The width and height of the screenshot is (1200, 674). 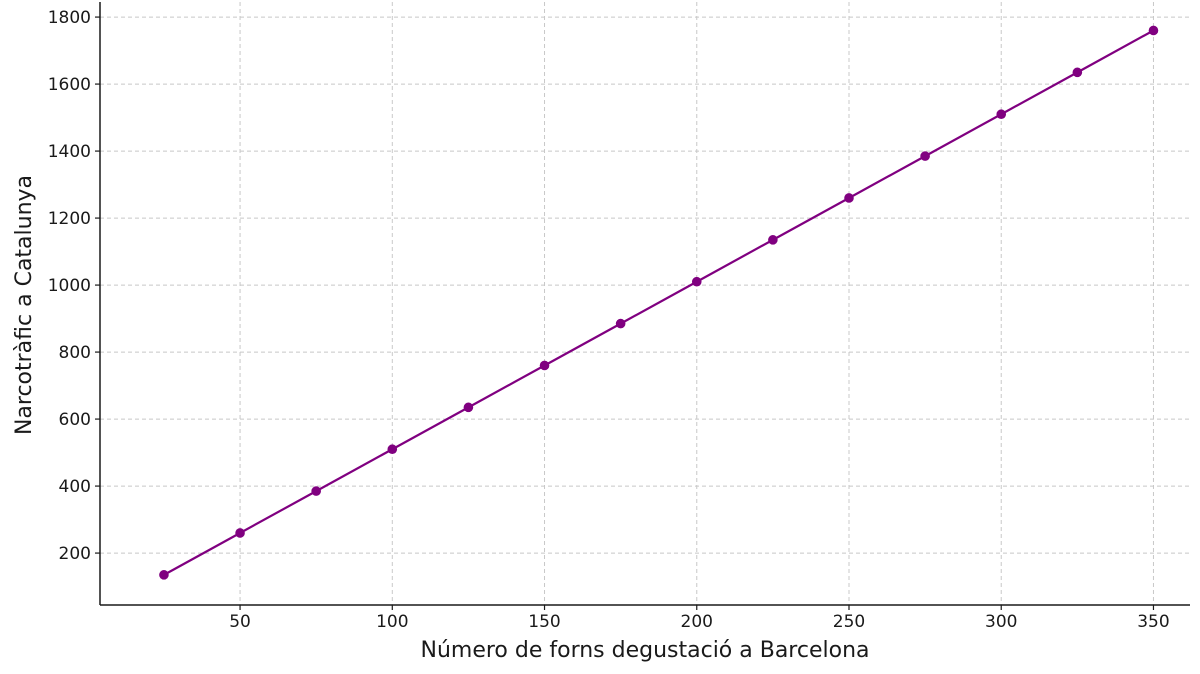 What do you see at coordinates (69, 219) in the screenshot?
I see `y-tick-label: 1200` at bounding box center [69, 219].